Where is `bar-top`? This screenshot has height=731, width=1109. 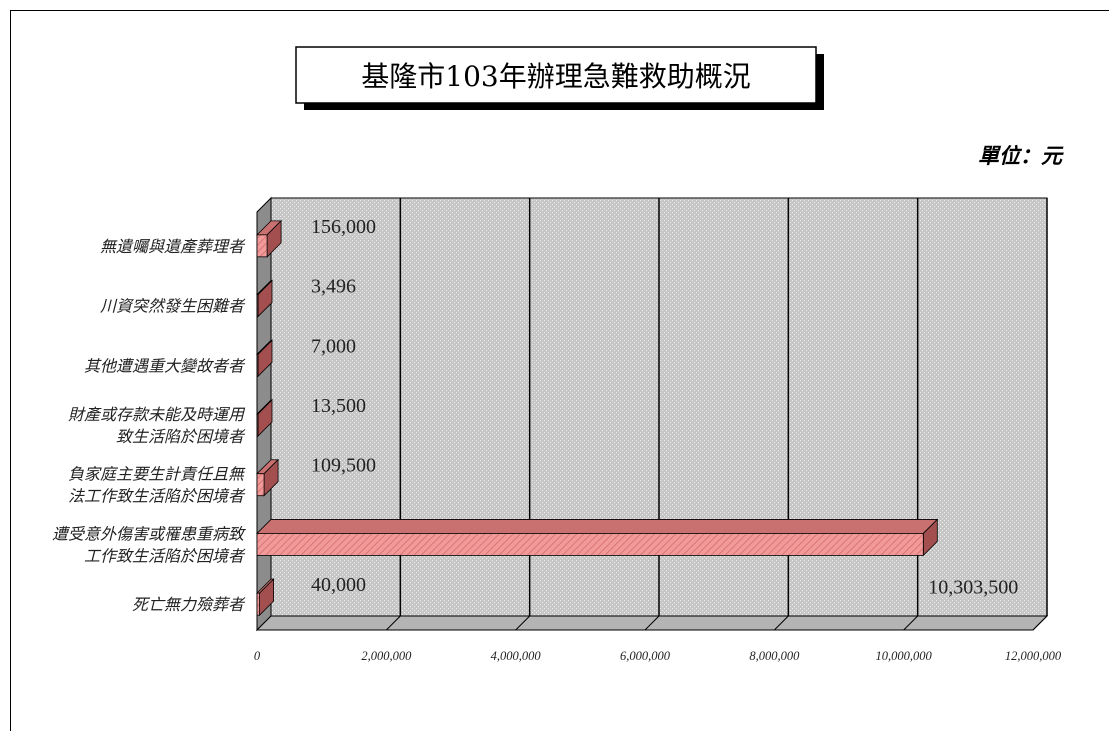
bar-top is located at coordinates (597, 526).